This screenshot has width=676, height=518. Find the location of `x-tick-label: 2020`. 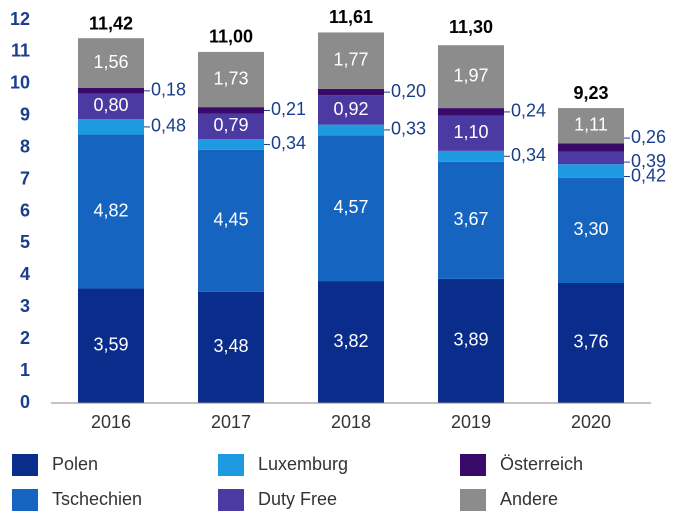

x-tick-label: 2020 is located at coordinates (591, 422).